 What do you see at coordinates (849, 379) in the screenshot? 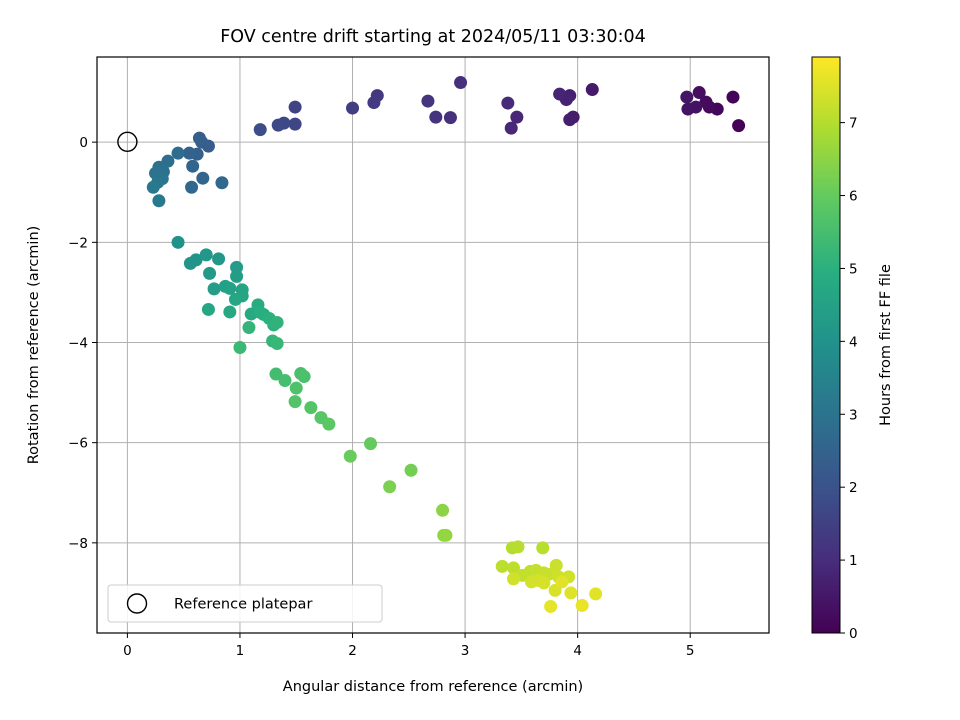
I see `colorbar-ticks: 0 1 2 3 4 5 6 7` at bounding box center [849, 379].